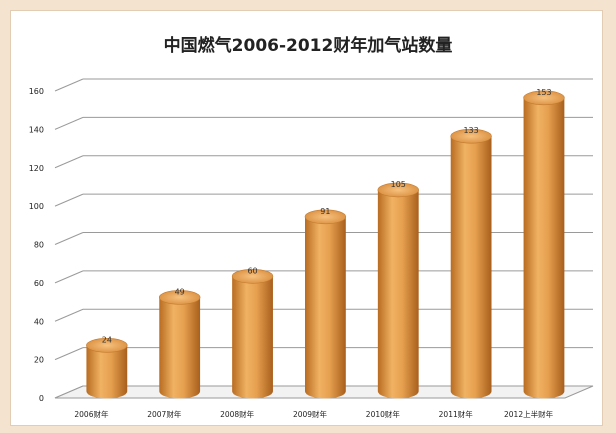 The width and height of the screenshot is (616, 433). What do you see at coordinates (456, 414) in the screenshot?
I see `x-category-label: 2011财年` at bounding box center [456, 414].